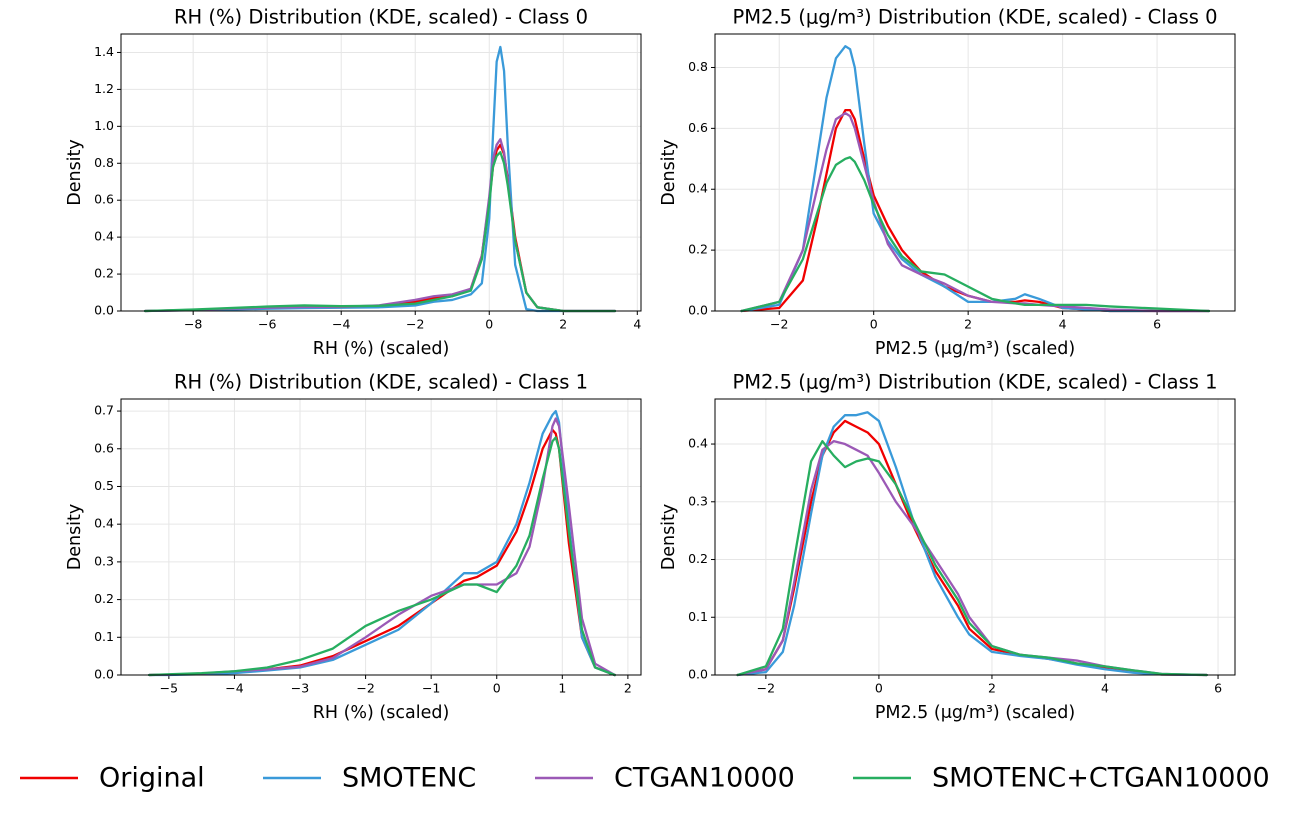 This screenshot has height=815, width=1300. What do you see at coordinates (193, 324) in the screenshot?
I see `x-tick-label: −8` at bounding box center [193, 324].